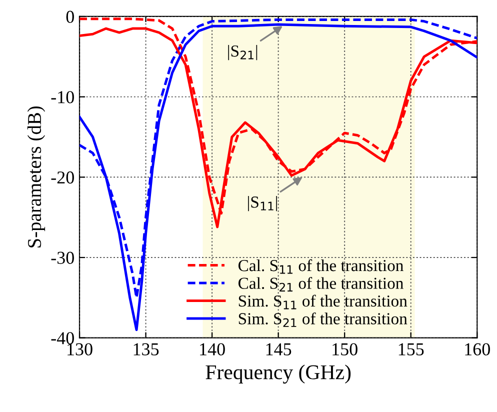  I want to click on y-axis-title: S-parameters (dB), so click(36, 177).